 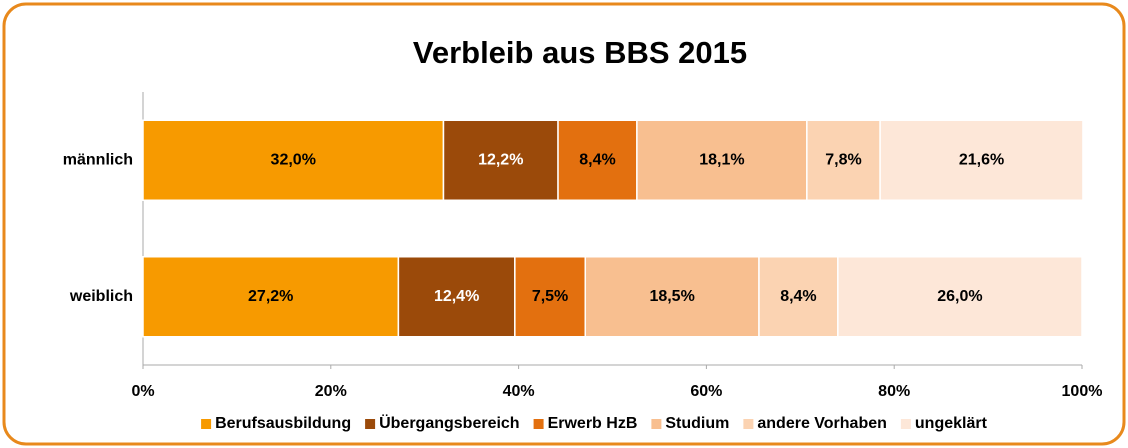 I want to click on x-tick-label: 0%, so click(x=142, y=391).